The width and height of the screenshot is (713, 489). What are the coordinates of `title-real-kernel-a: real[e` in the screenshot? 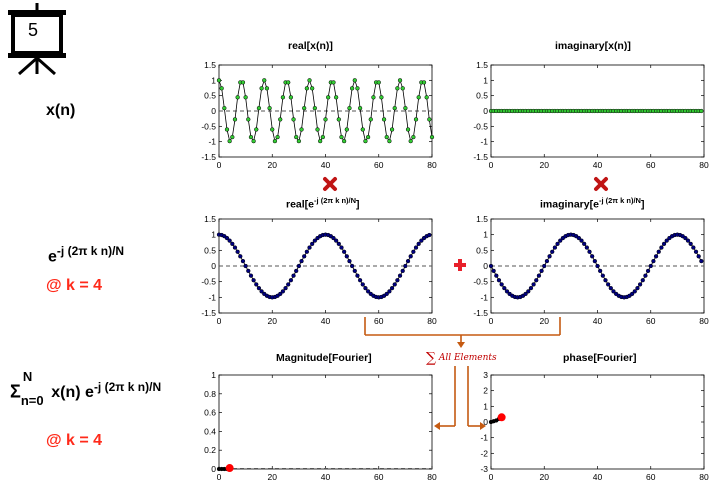 It's located at (300, 204).